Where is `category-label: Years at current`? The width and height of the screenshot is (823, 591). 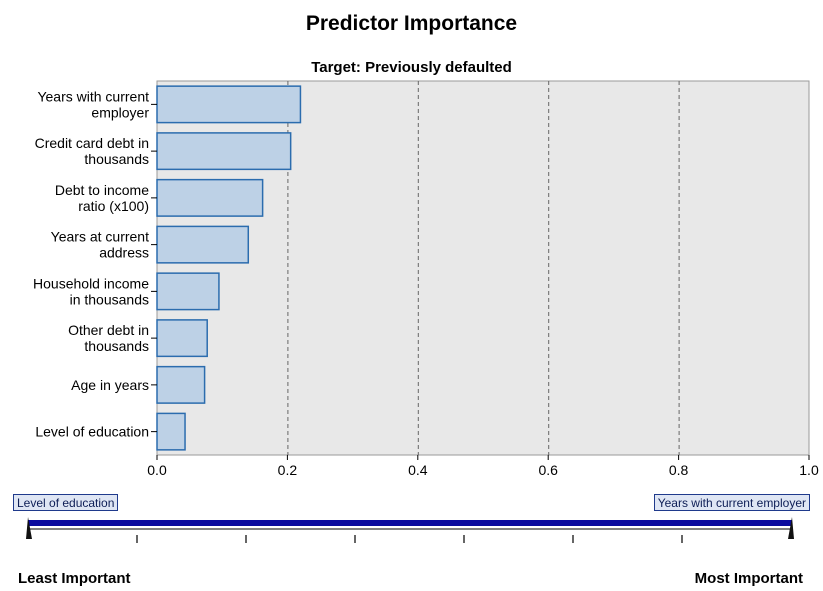 category-label: Years at current is located at coordinates (100, 237).